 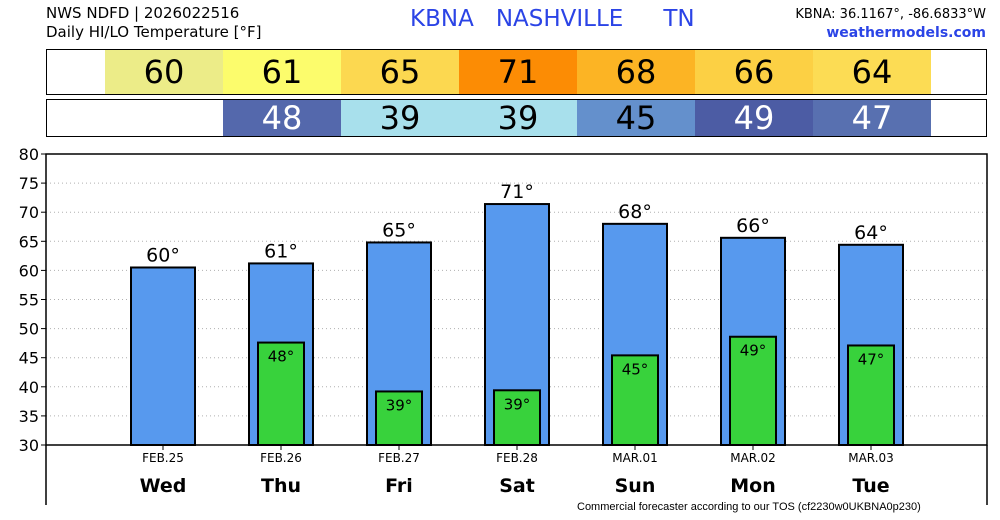 I want to click on chart-title: Daily HI/LO Temperature [°F], so click(x=154, y=32).